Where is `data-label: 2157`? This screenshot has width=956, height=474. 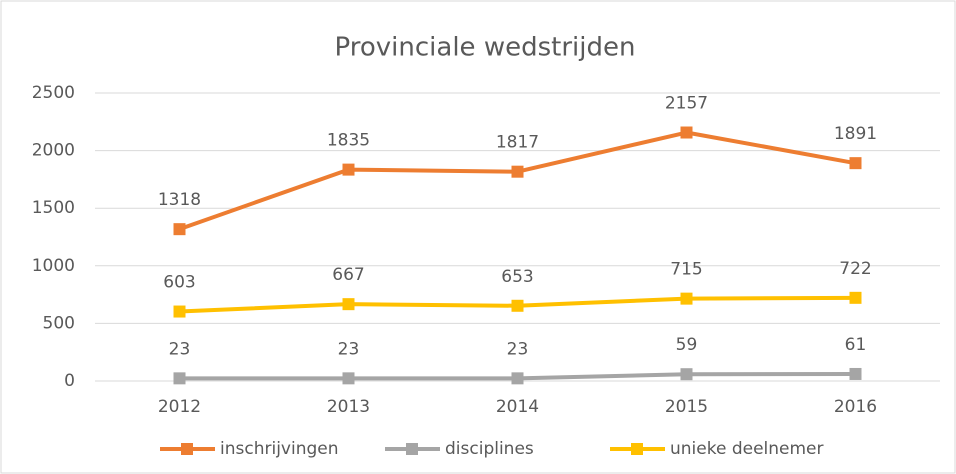 data-label: 2157 is located at coordinates (686, 104).